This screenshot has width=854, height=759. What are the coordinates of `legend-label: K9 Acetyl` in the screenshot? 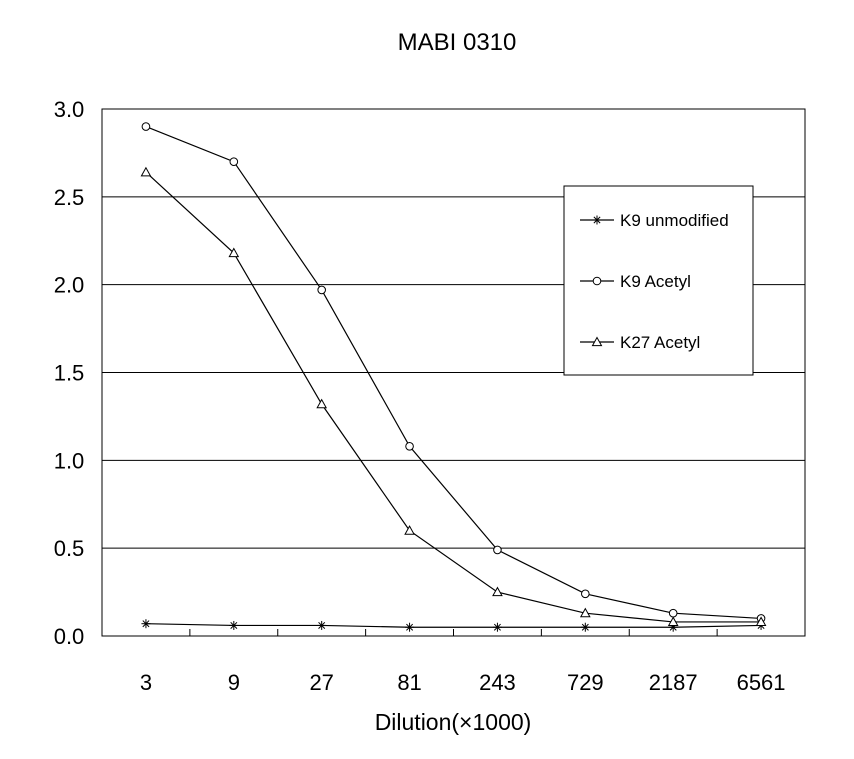 It's located at (655, 281).